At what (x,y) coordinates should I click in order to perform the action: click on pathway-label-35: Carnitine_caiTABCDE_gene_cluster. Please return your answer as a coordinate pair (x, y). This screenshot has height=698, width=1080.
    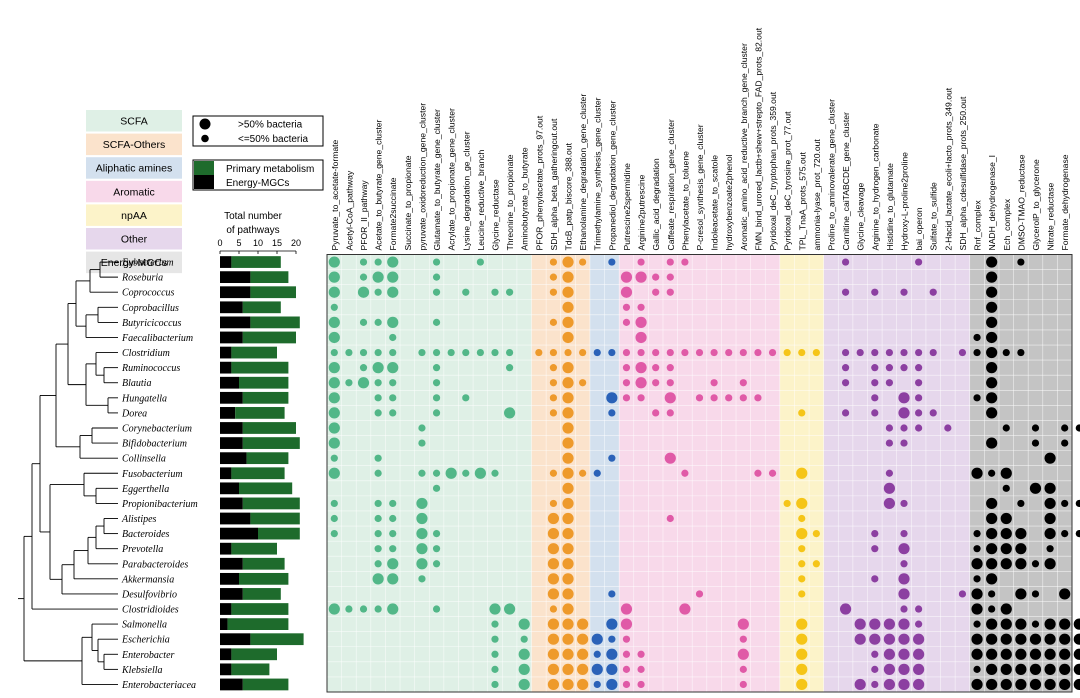
    Looking at the image, I should click on (846, 181).